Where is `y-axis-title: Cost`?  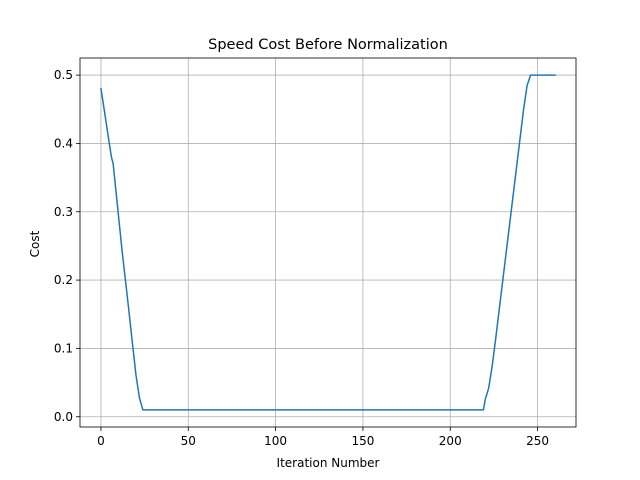 y-axis-title: Cost is located at coordinates (35, 243).